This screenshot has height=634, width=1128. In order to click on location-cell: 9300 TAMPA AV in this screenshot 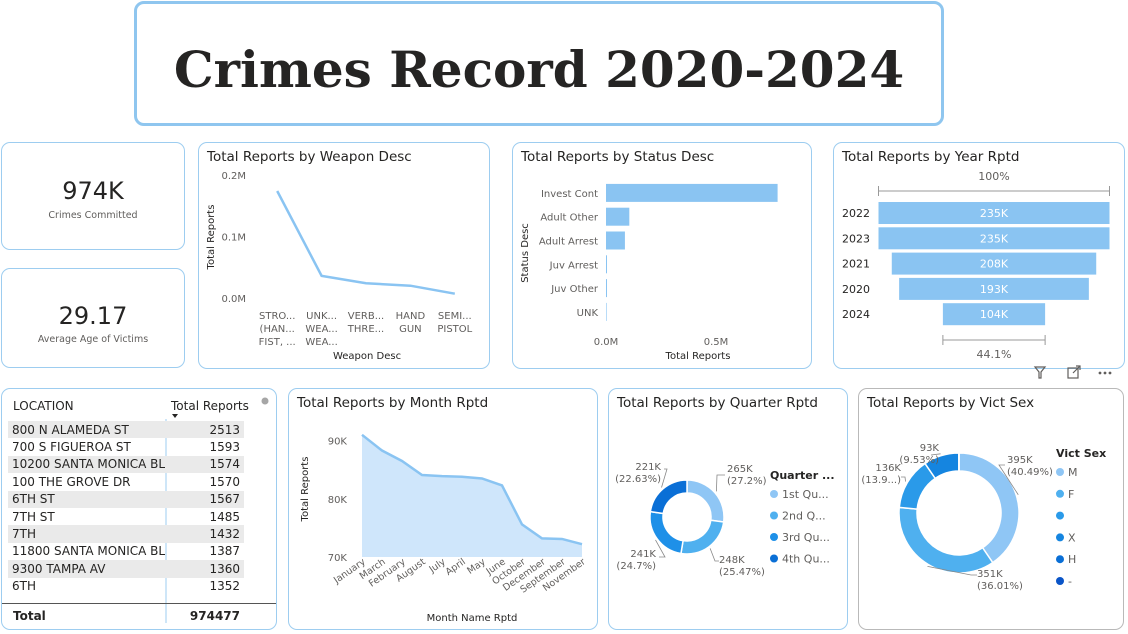, I will do `click(103, 569)`.